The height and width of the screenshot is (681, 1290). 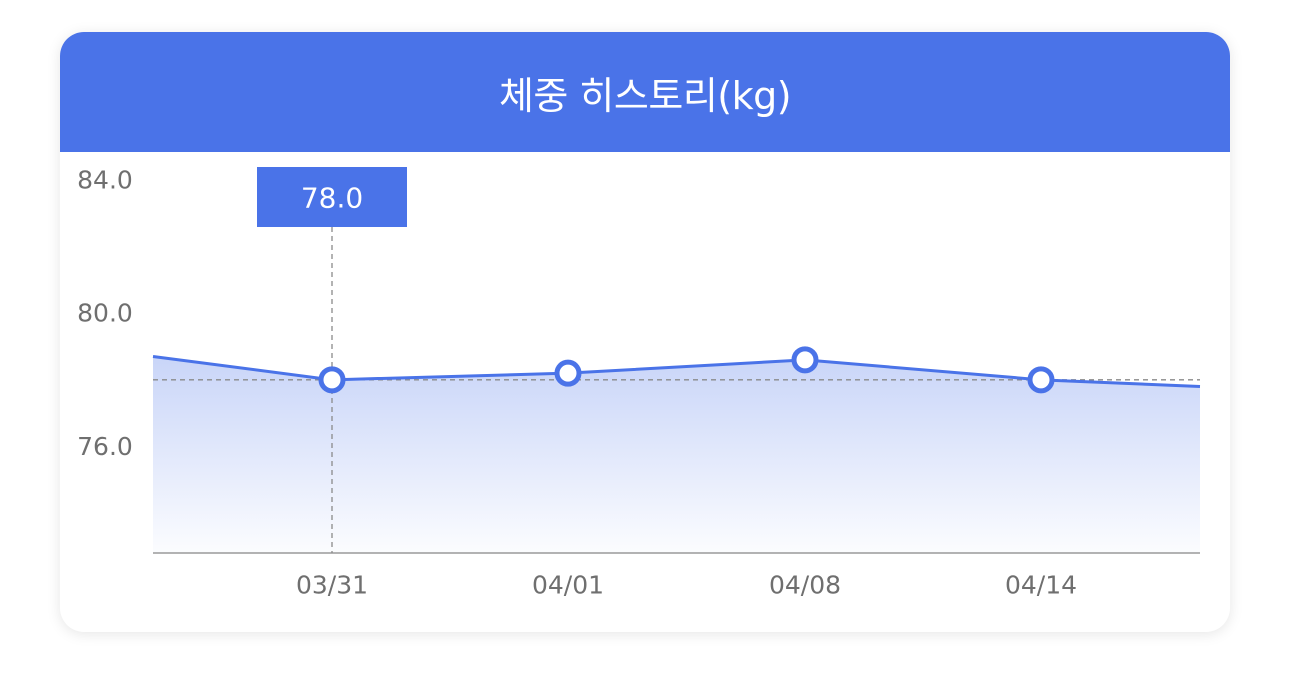 I want to click on tooltip-box, so click(x=332, y=197).